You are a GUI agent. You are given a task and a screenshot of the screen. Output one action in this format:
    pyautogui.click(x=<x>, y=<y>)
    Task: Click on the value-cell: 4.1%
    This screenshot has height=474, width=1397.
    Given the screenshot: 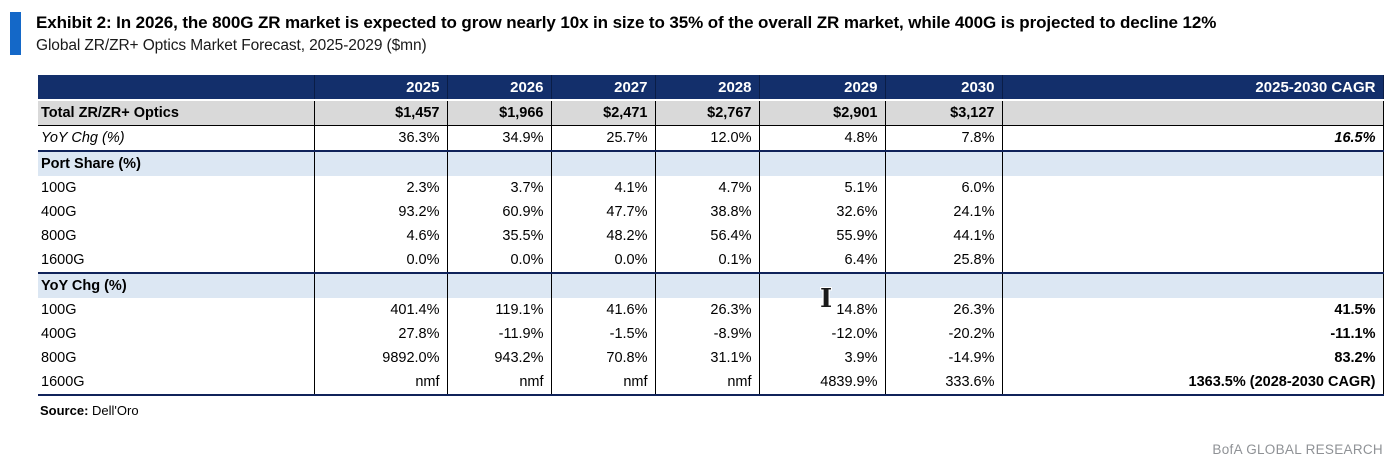 What is the action you would take?
    pyautogui.click(x=602, y=188)
    